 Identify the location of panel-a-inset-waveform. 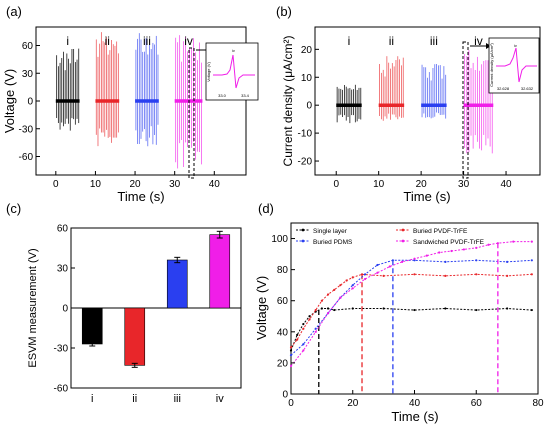
(234, 71).